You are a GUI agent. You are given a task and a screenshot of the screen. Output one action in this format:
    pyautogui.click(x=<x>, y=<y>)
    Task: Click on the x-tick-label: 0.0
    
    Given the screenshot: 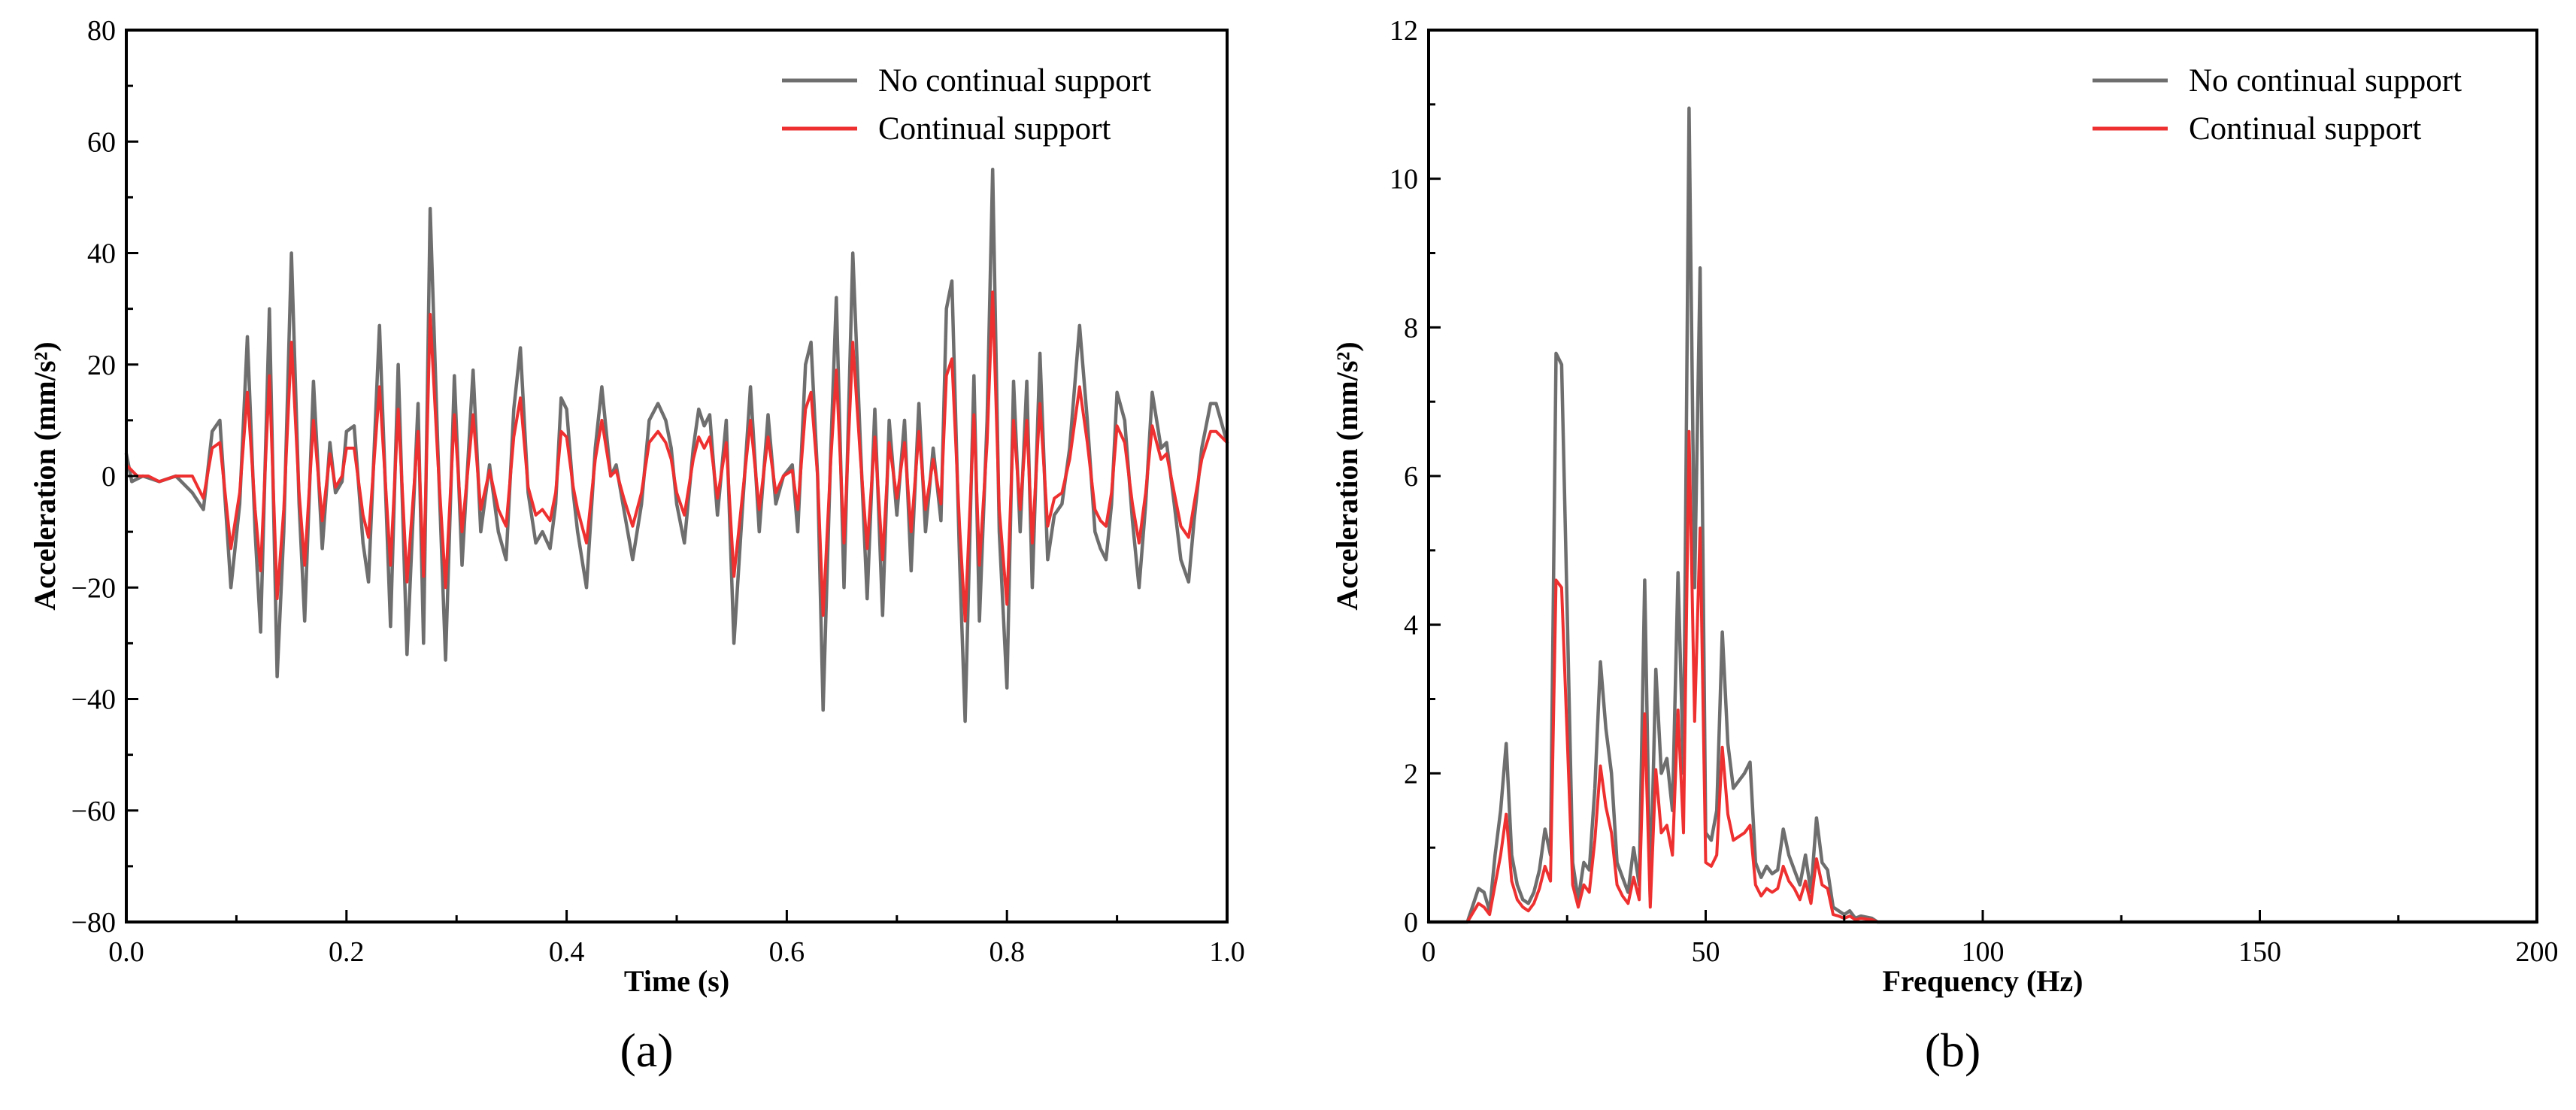 What is the action you would take?
    pyautogui.click(x=126, y=952)
    